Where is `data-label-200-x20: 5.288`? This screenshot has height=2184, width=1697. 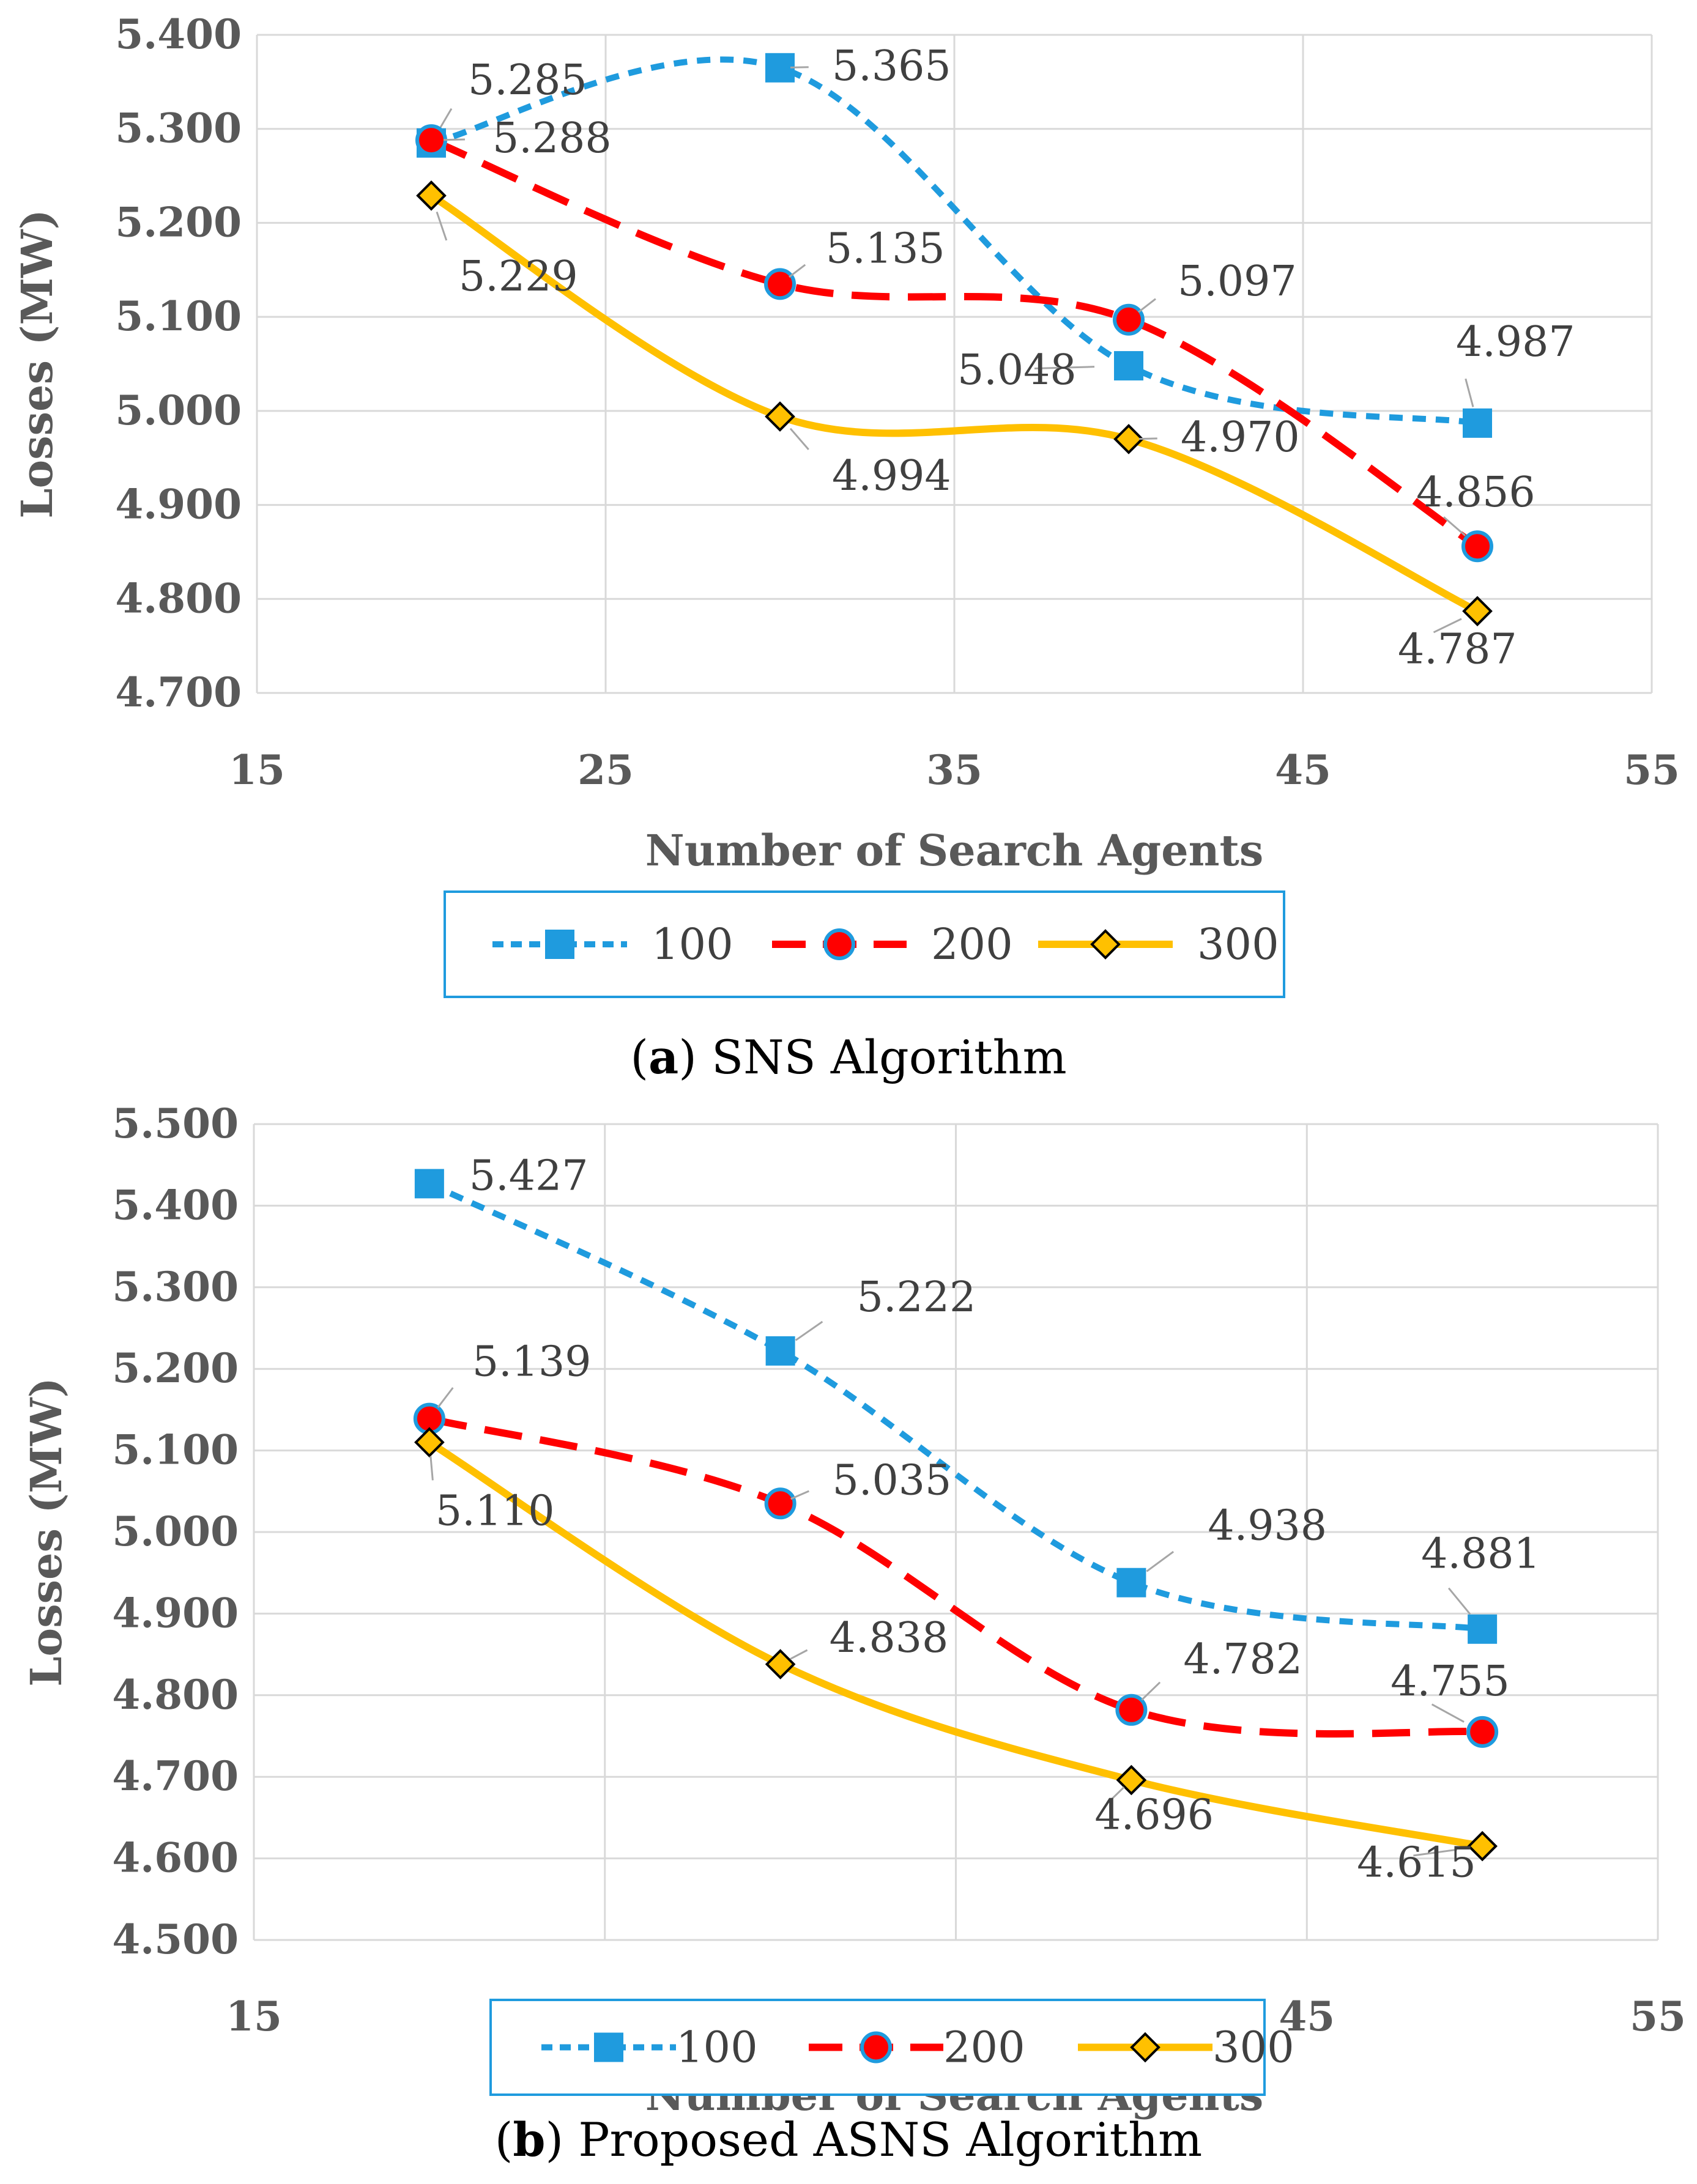
data-label-200-x20: 5.288 is located at coordinates (552, 138).